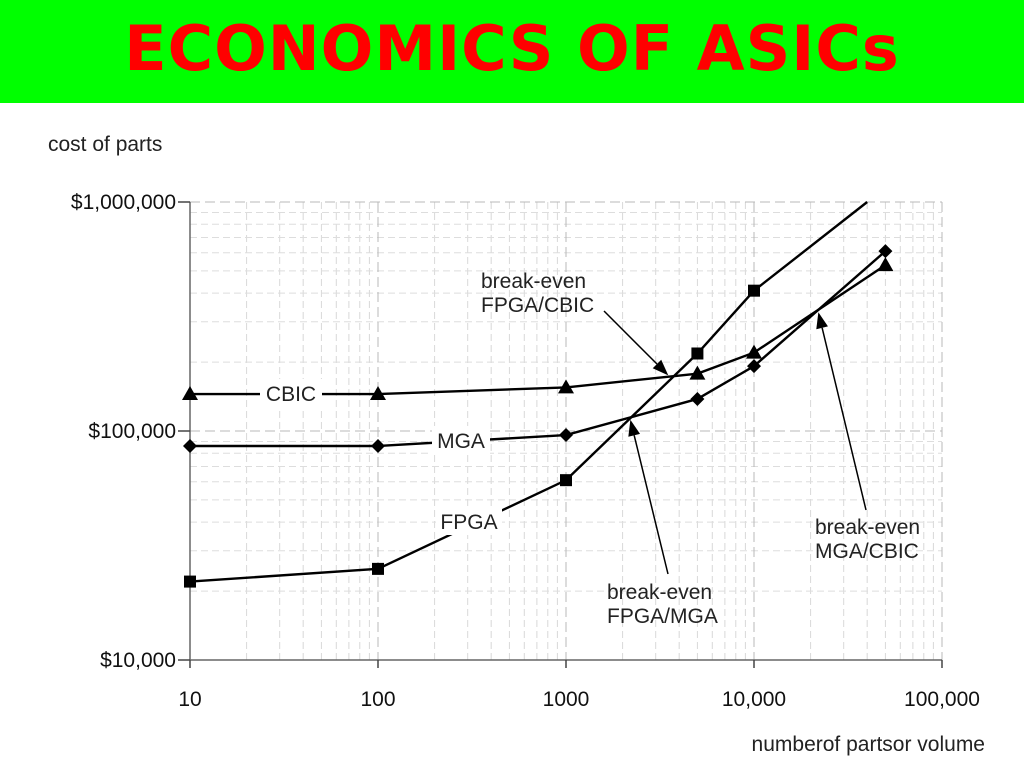  I want to click on cbic-series-label: CBIC, so click(291, 394).